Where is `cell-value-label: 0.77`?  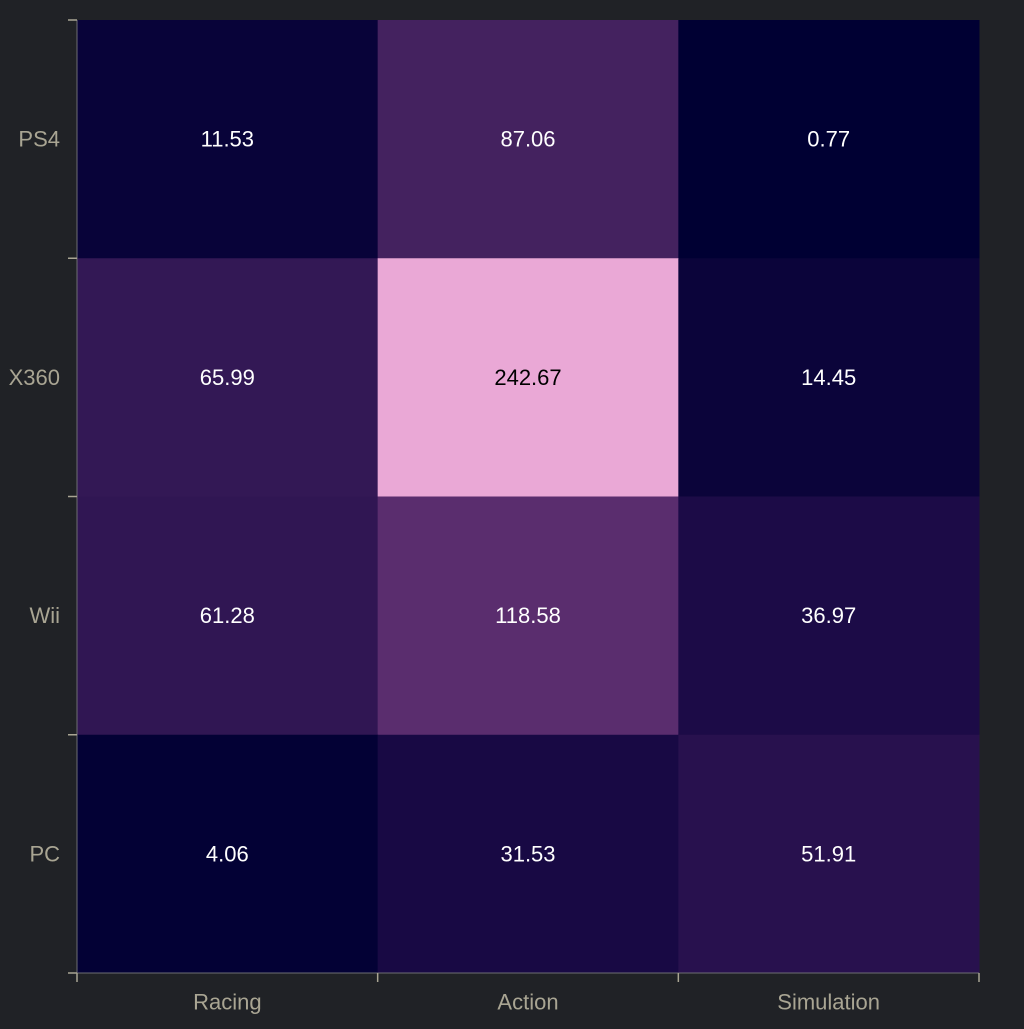
cell-value-label: 0.77 is located at coordinates (828, 139).